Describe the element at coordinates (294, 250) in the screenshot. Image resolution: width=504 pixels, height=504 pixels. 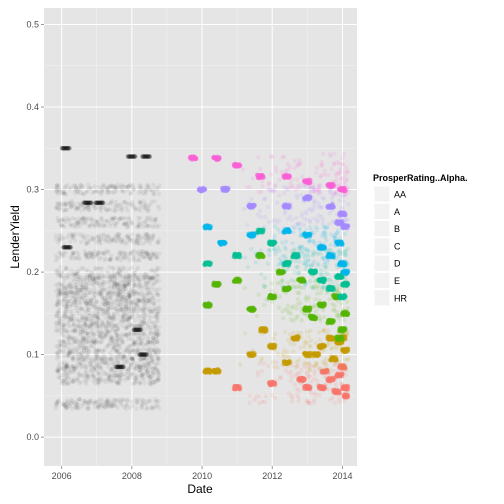
I see `point-C-faint` at that location.